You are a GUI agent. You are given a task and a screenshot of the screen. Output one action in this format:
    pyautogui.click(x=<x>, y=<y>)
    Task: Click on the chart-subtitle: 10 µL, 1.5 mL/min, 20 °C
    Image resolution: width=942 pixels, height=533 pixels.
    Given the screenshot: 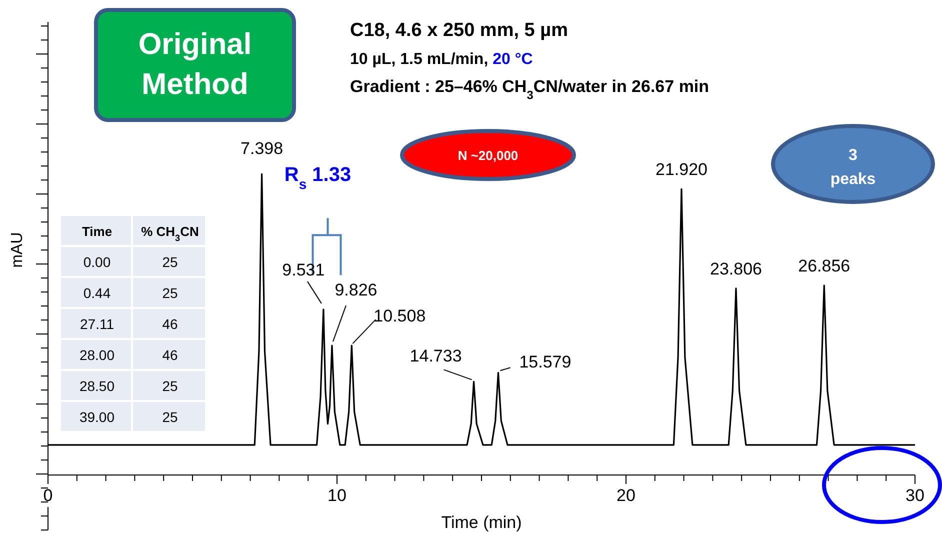 What is the action you would take?
    pyautogui.click(x=442, y=59)
    